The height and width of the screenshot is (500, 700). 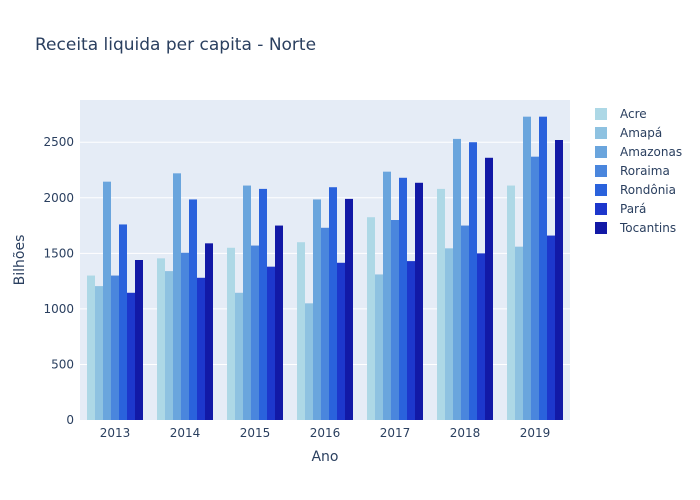 I want to click on y-axis-title: Bilhões, so click(x=20, y=260).